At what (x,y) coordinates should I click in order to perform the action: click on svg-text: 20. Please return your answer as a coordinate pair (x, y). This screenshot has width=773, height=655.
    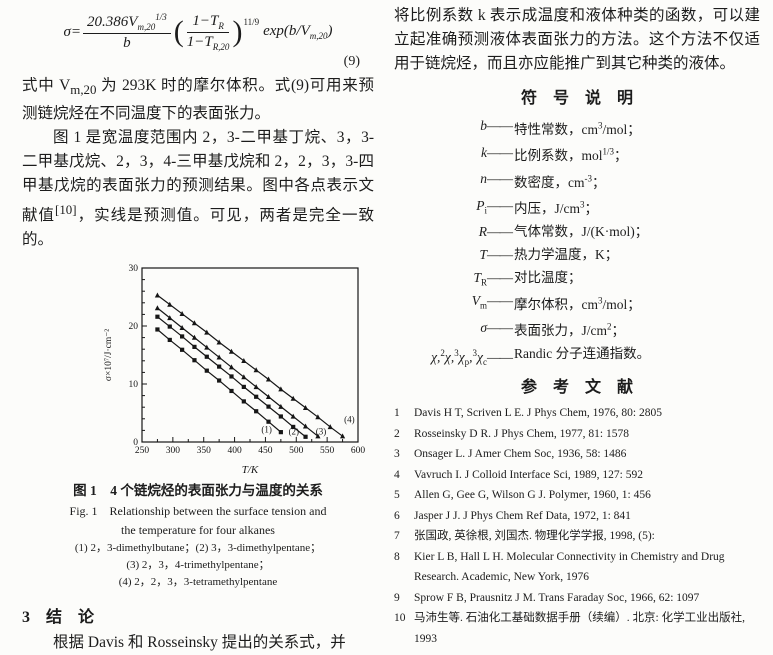
    Looking at the image, I should click on (134, 327).